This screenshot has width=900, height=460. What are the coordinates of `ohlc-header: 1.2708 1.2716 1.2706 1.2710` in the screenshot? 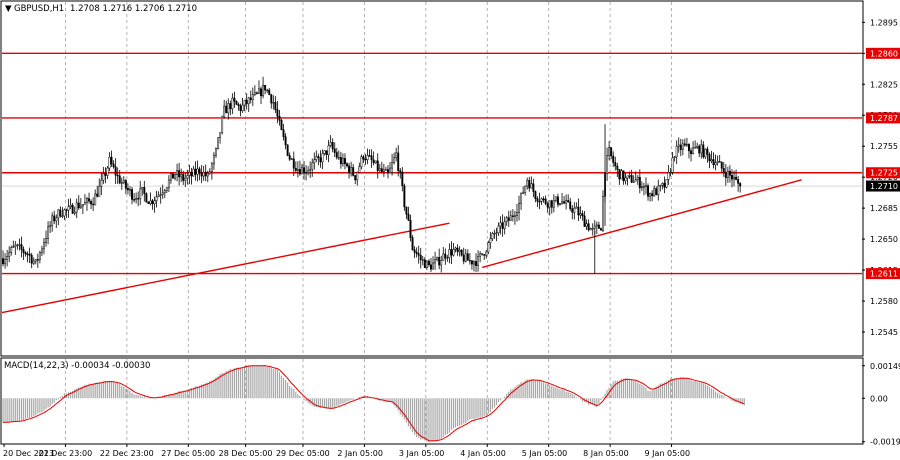 It's located at (133, 9).